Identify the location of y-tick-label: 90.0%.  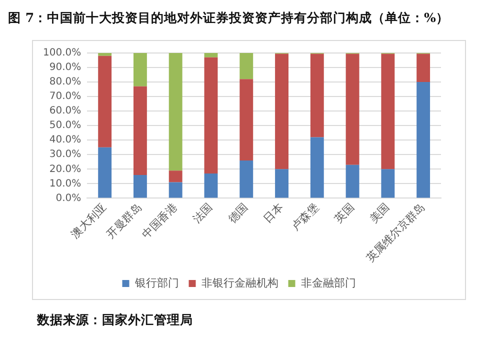
(65, 68).